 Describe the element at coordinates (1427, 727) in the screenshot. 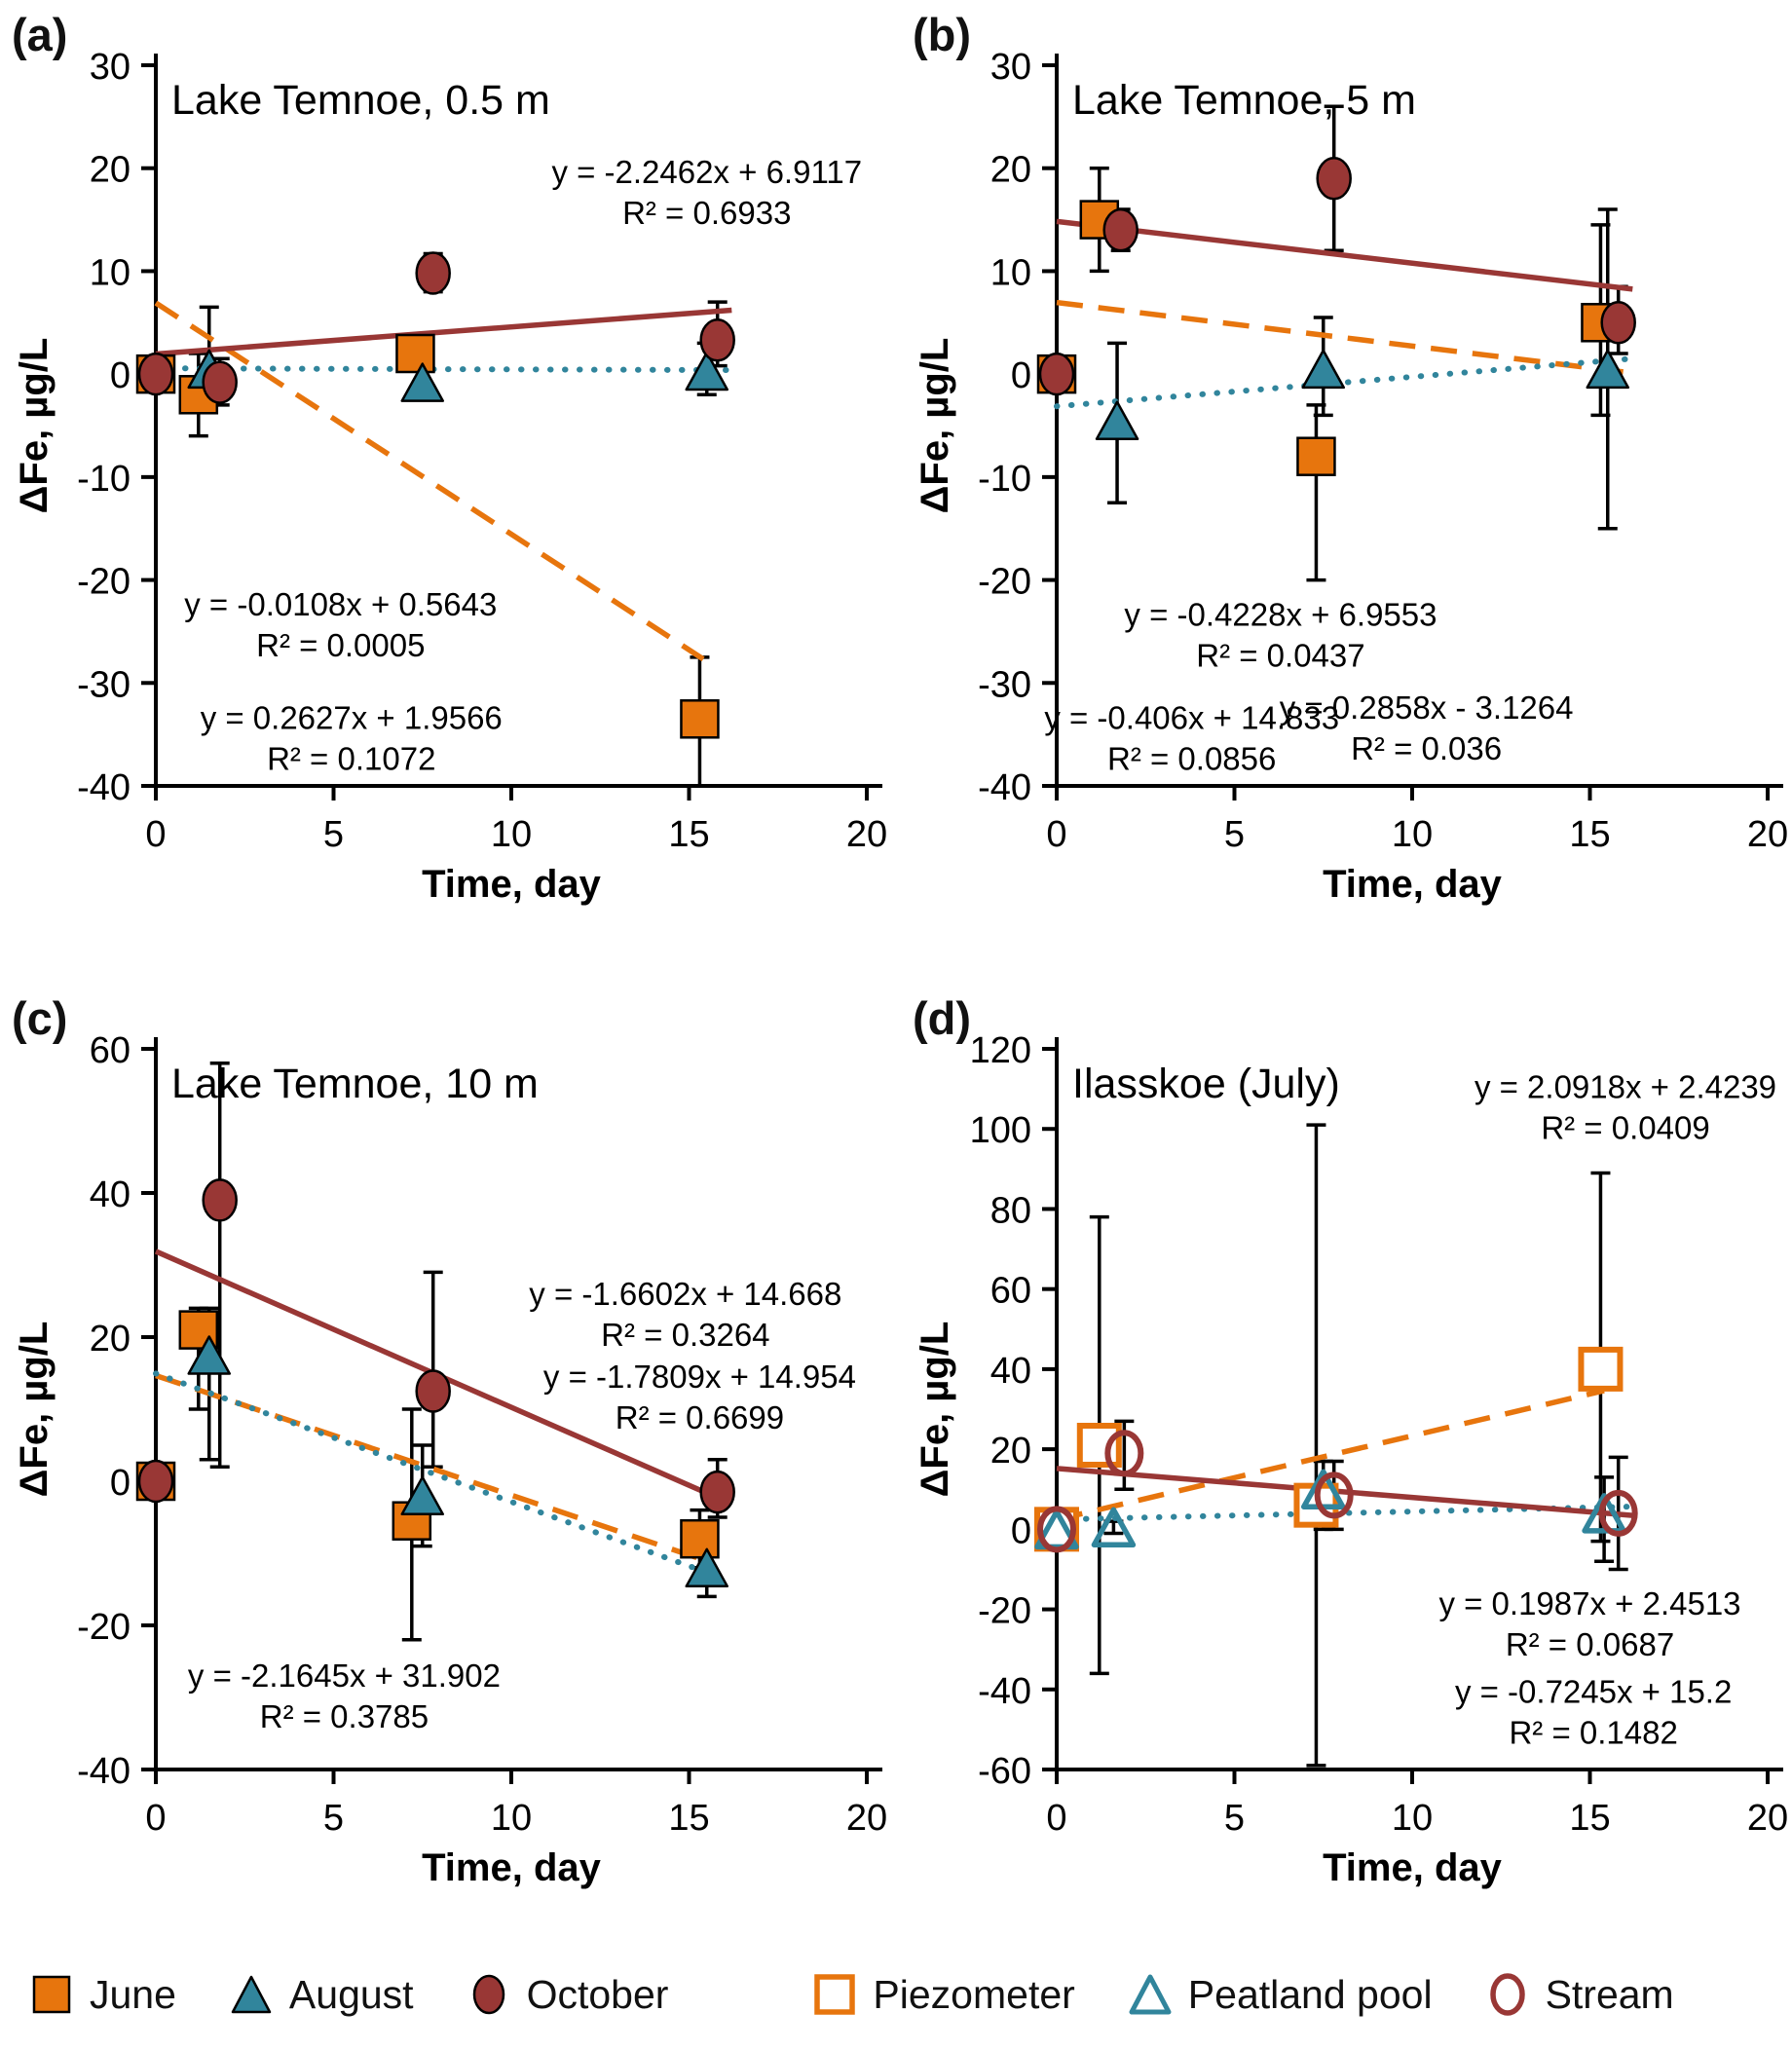

I see `equation-3: y = 0.2858x - 3.1264 R² = 0.036` at that location.